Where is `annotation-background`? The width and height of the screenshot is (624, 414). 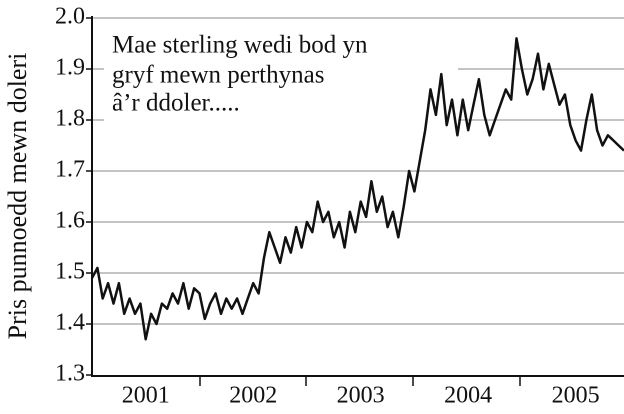
annotation-background is located at coordinates (281, 75).